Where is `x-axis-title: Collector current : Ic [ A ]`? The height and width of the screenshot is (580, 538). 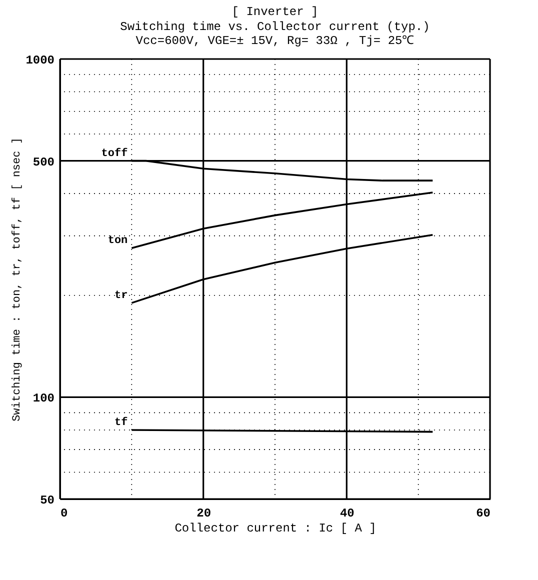
x-axis-title: Collector current : Ic [ A ] is located at coordinates (275, 529).